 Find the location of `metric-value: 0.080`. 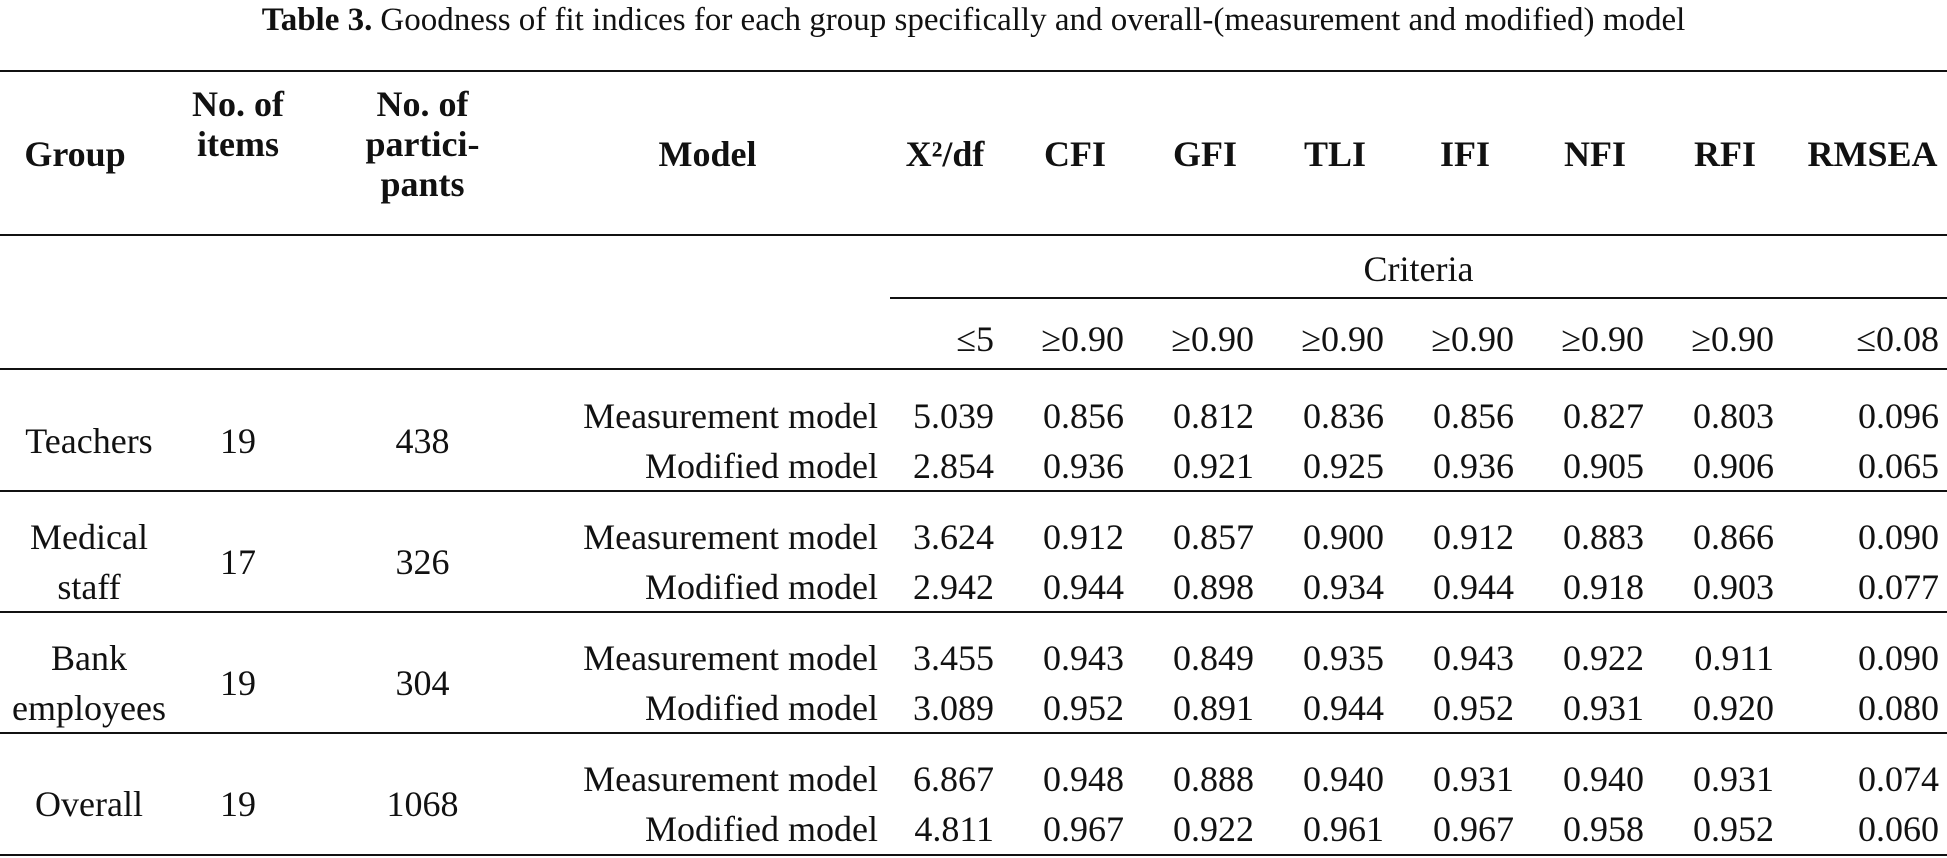

metric-value: 0.080 is located at coordinates (1898, 708).